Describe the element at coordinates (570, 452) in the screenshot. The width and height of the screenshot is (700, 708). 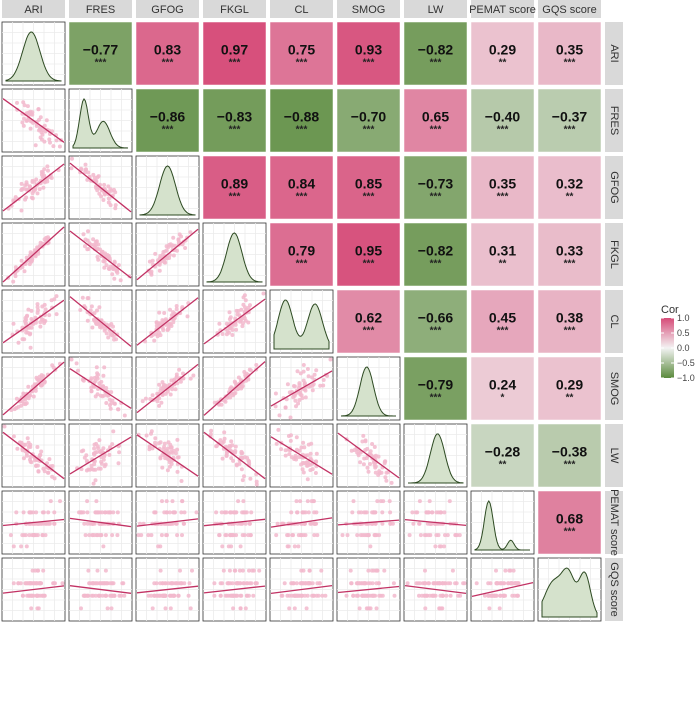
I see `cor-value-label: −0.38` at that location.